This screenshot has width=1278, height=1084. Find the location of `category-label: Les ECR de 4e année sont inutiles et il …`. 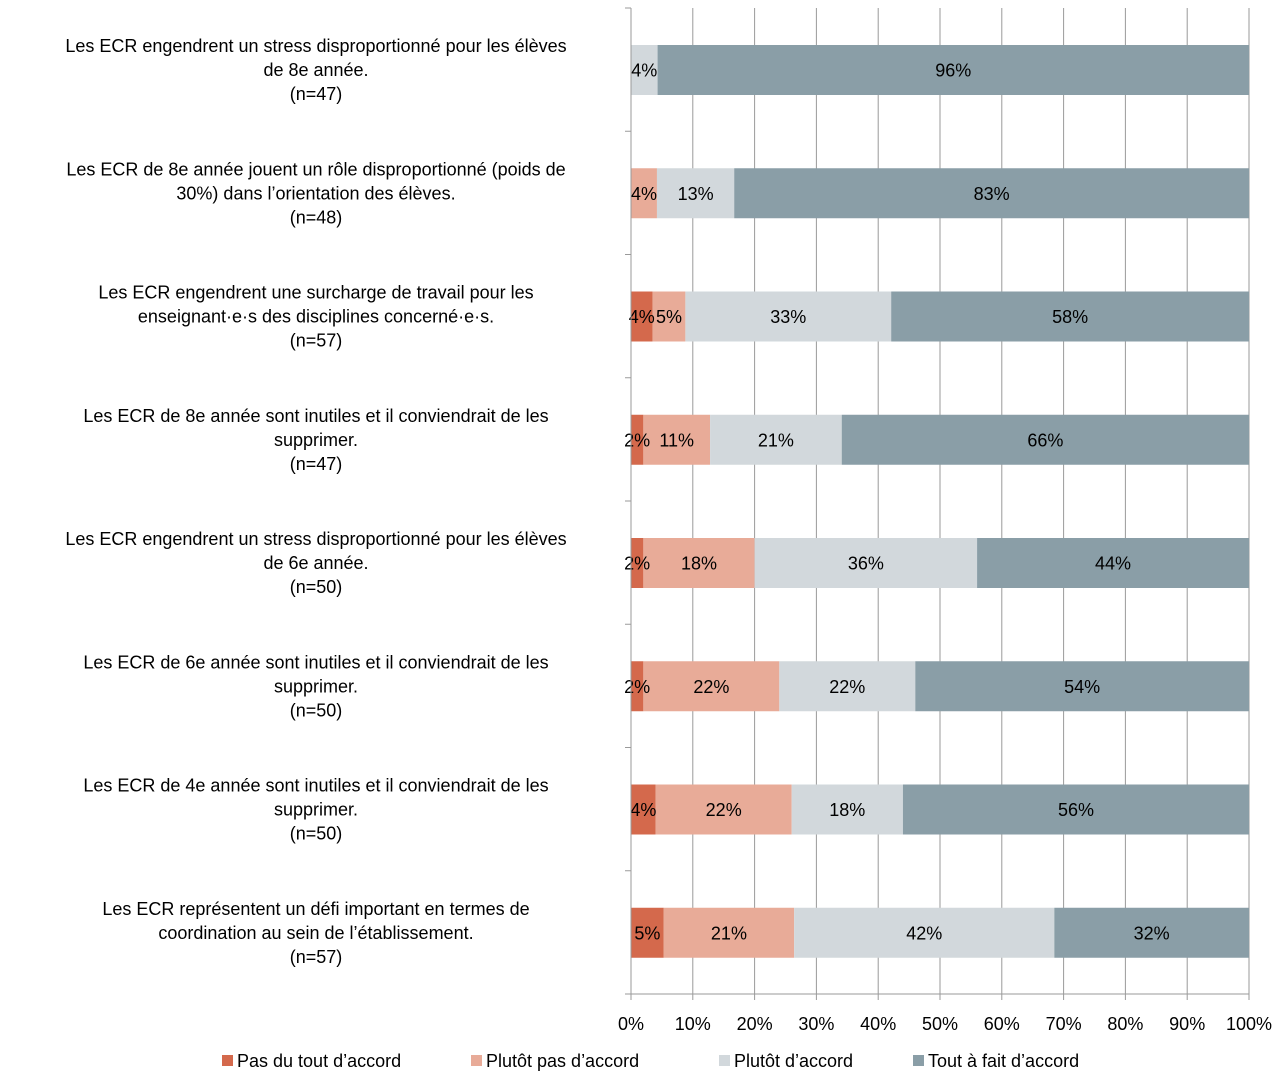

category-label: Les ECR de 4e année sont inutiles et il … is located at coordinates (315, 786).